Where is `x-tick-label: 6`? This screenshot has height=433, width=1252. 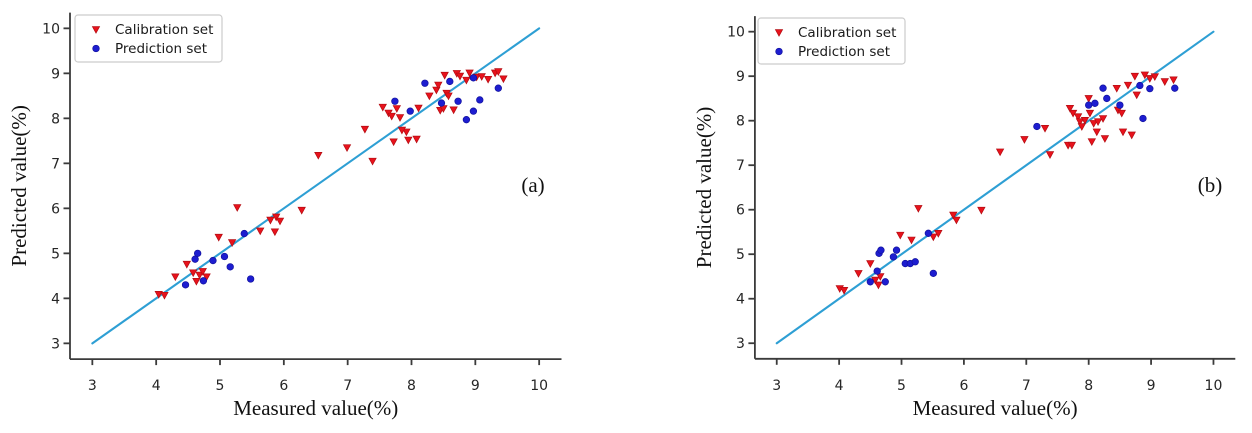 x-tick-label: 6 is located at coordinates (283, 386).